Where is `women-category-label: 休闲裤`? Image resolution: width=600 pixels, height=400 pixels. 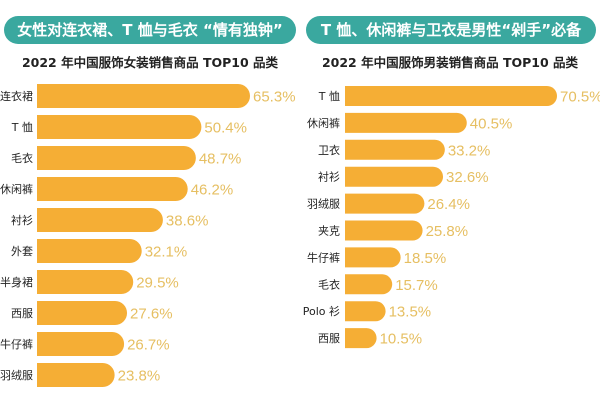 women-category-label: 休闲裤 is located at coordinates (16, 189).